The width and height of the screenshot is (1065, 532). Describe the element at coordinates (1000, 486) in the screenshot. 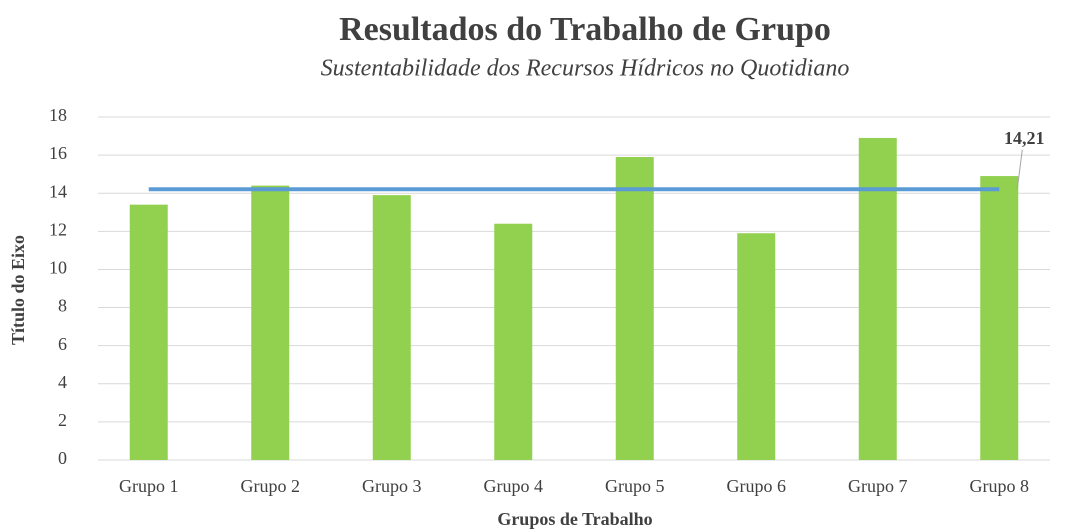

I see `x-tick-label: Grupo 8` at that location.